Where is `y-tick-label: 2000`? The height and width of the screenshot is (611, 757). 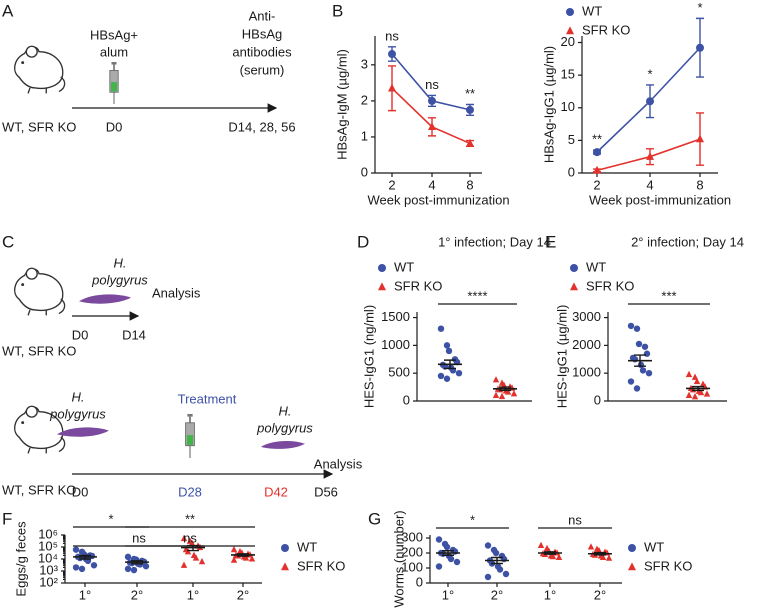 y-tick-label: 2000 is located at coordinates (586, 344).